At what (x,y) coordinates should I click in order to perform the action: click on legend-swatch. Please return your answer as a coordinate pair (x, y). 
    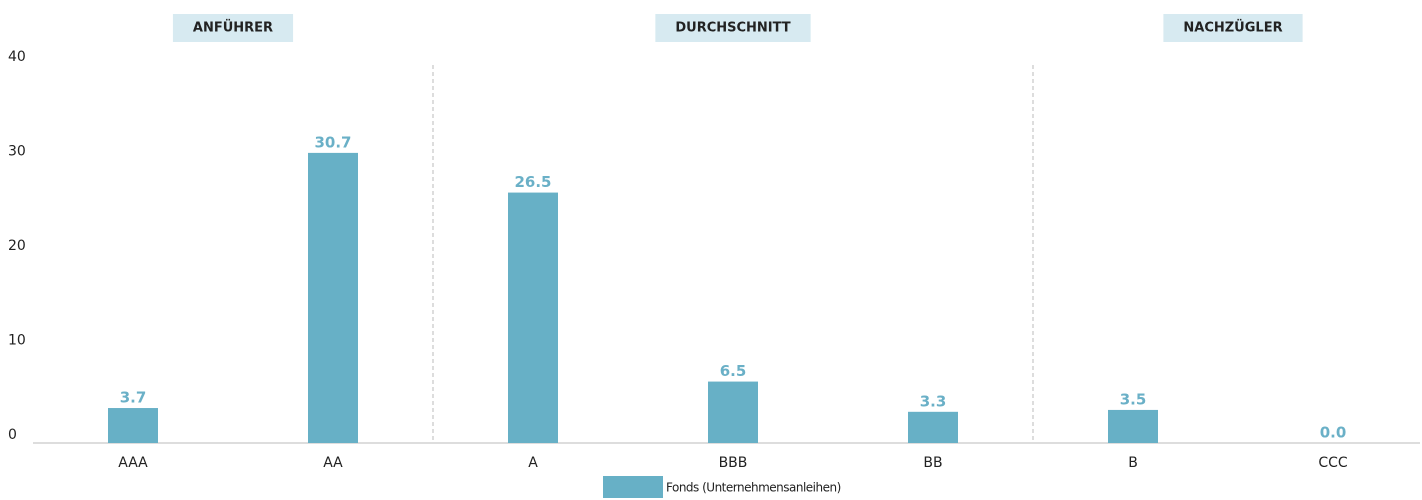
    Looking at the image, I should click on (633, 487).